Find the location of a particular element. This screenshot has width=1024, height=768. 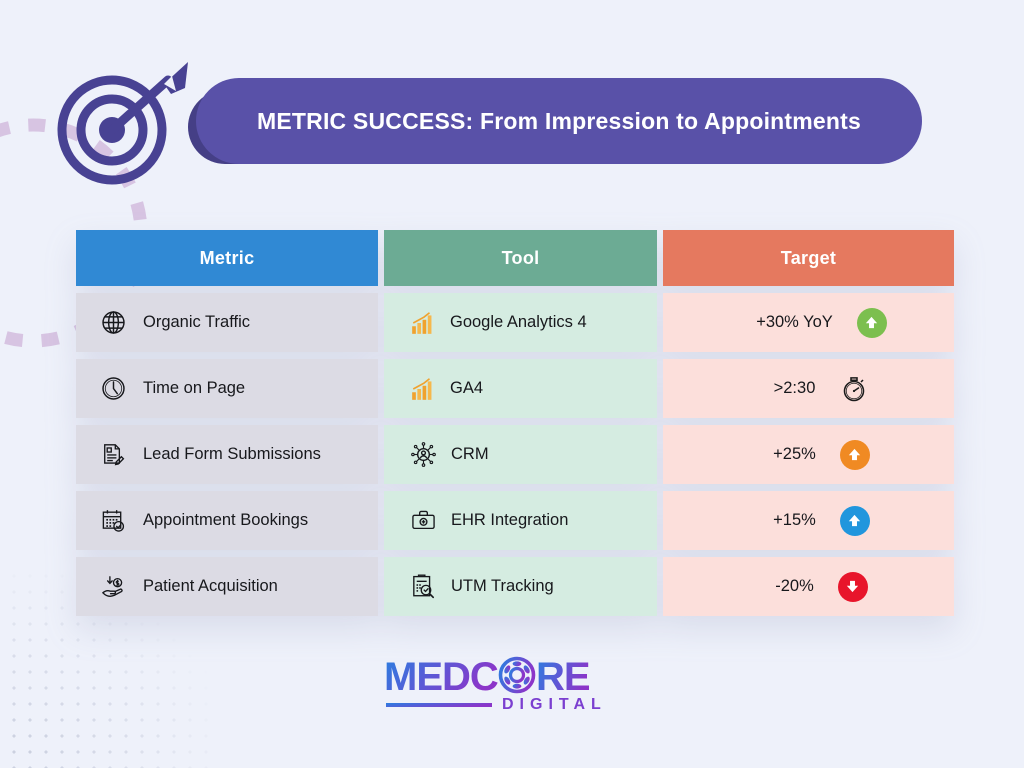

target-cell: +15% is located at coordinates (808, 520).